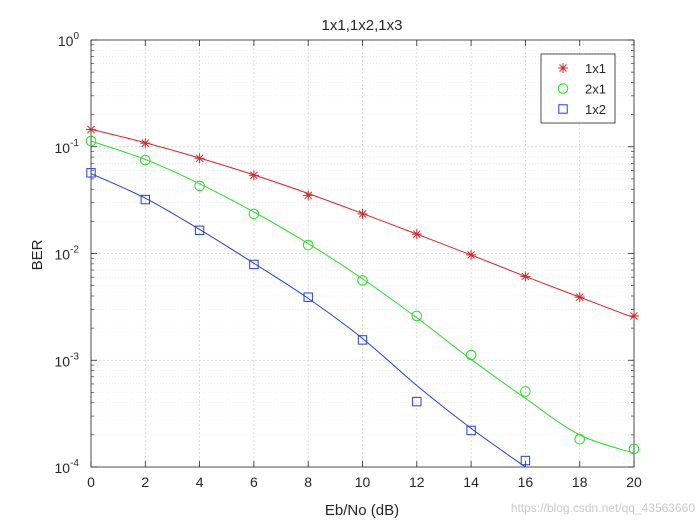 The height and width of the screenshot is (525, 700). I want to click on watermark-text: https://blog.csdn.net/qq_43563660, so click(603, 508).